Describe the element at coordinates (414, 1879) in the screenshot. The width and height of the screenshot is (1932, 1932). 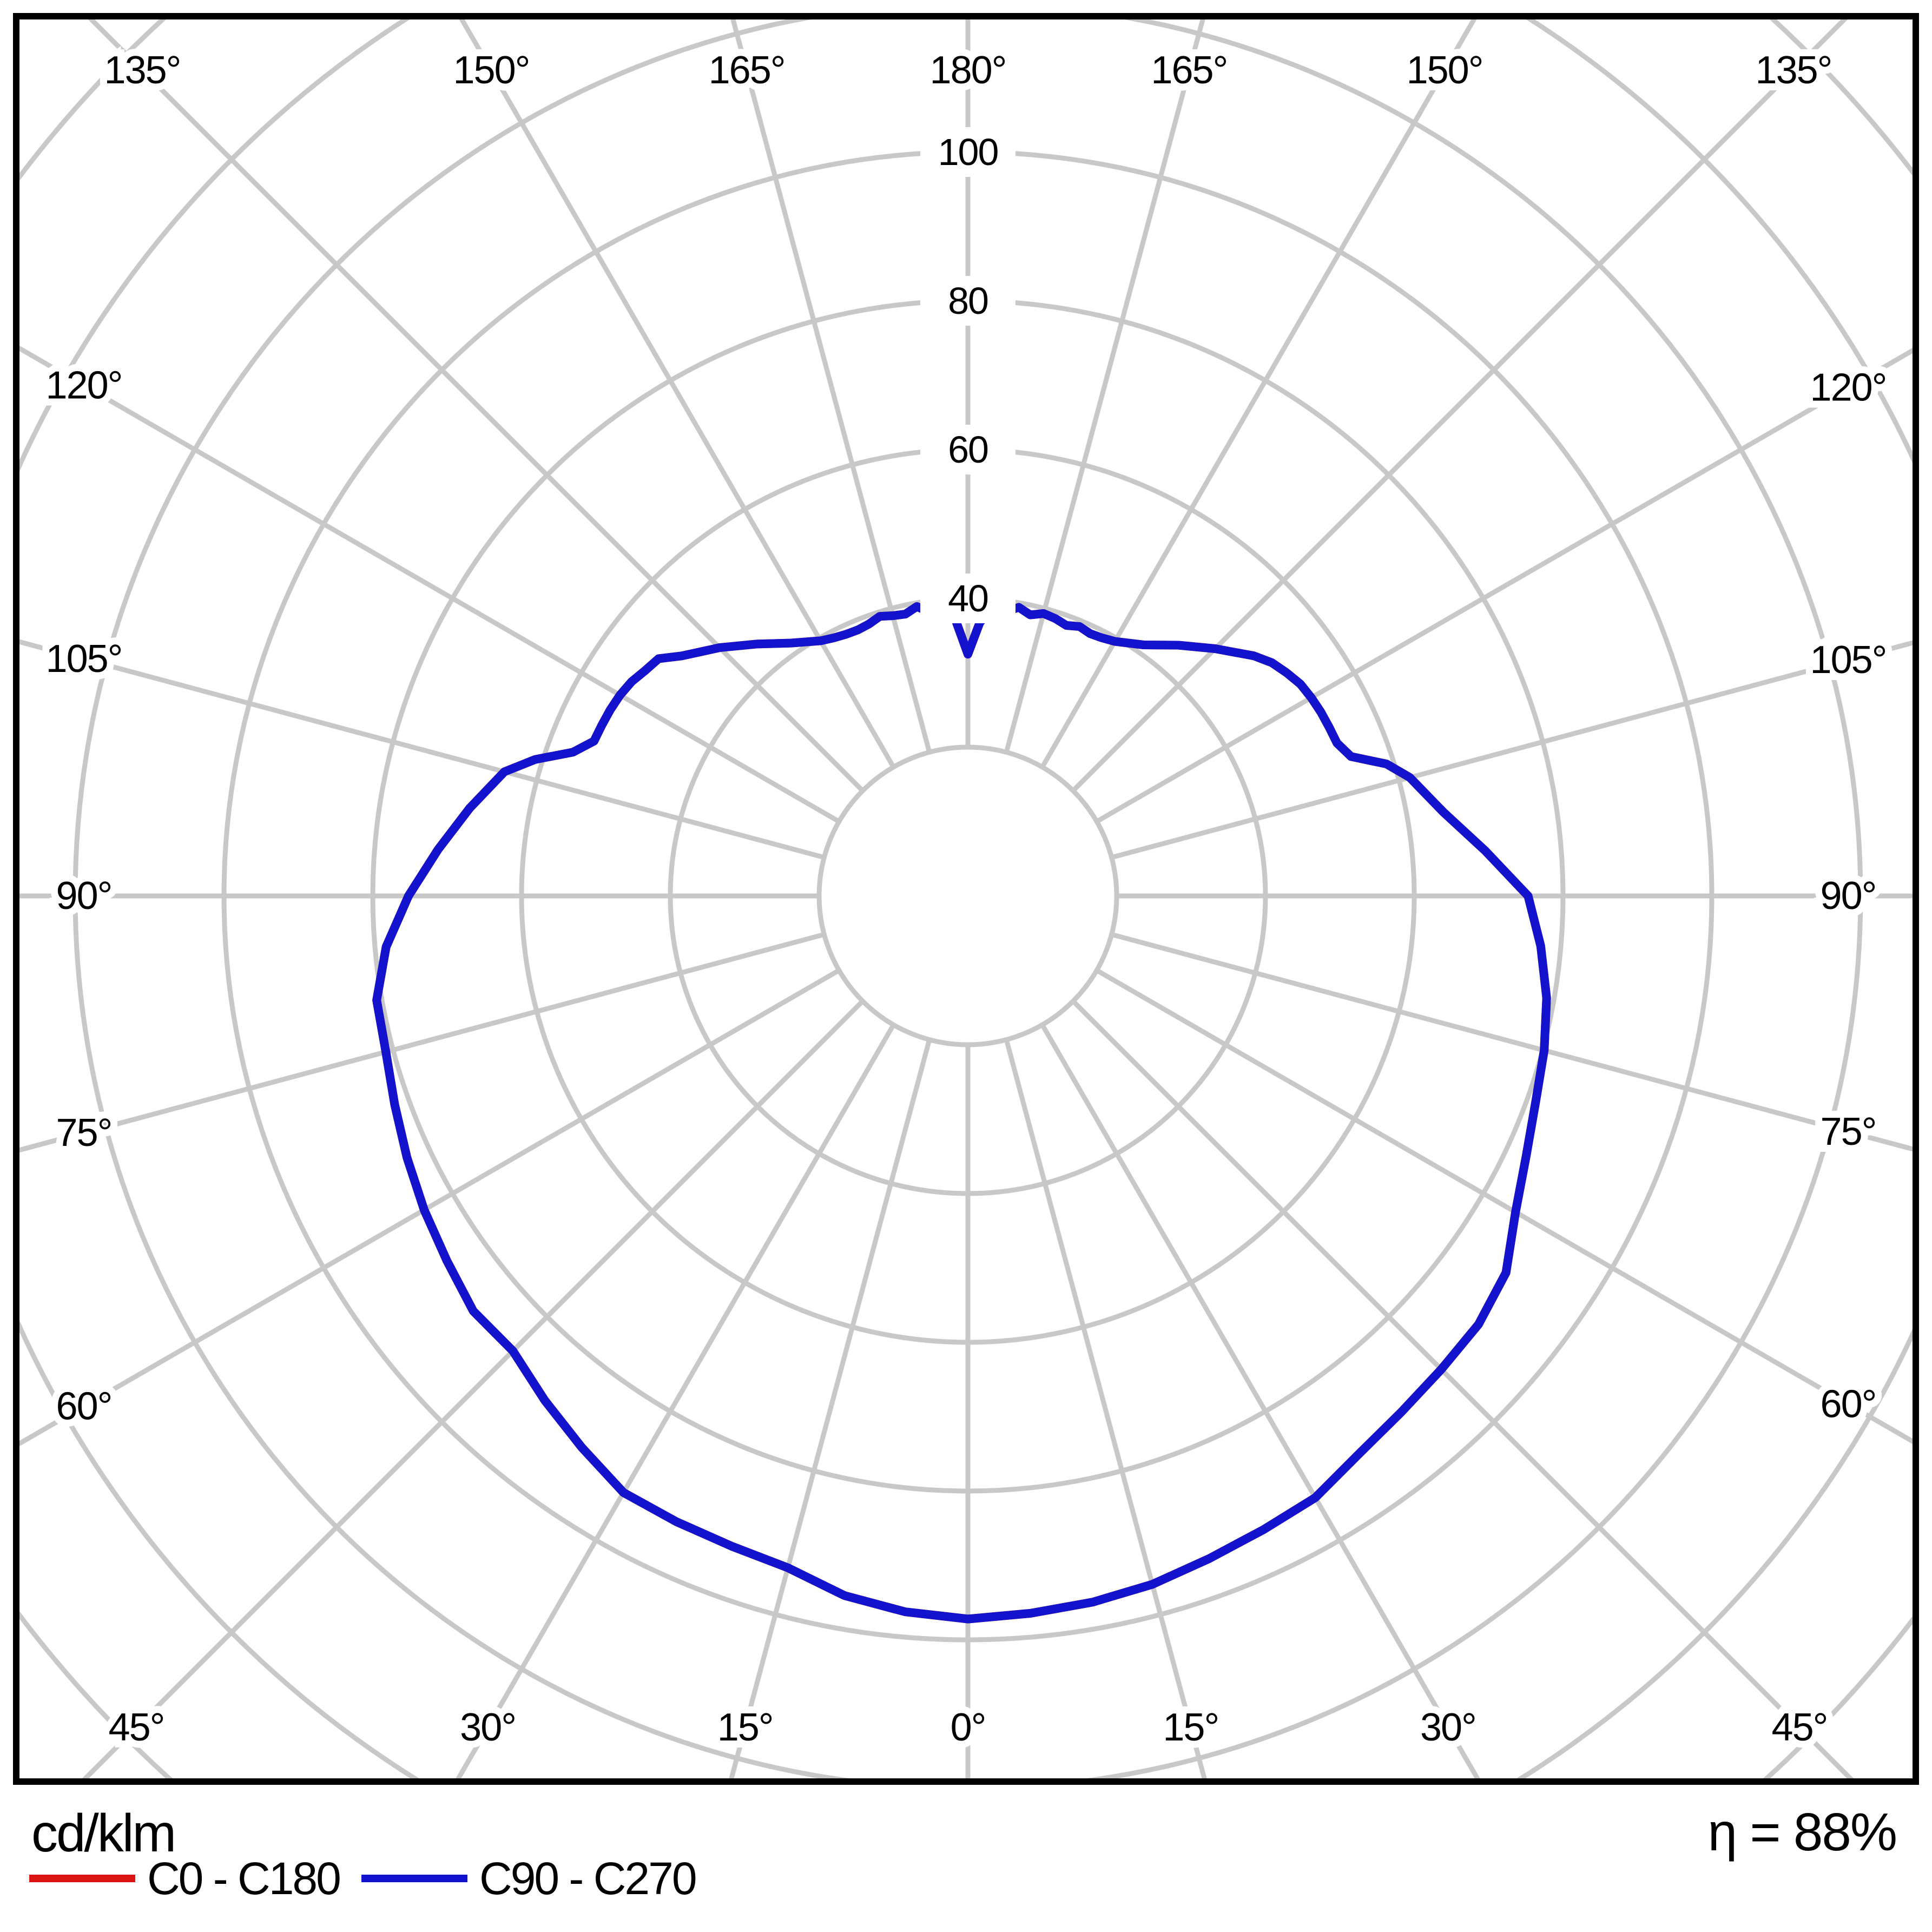
I see `legend-swatch-blue-line` at that location.